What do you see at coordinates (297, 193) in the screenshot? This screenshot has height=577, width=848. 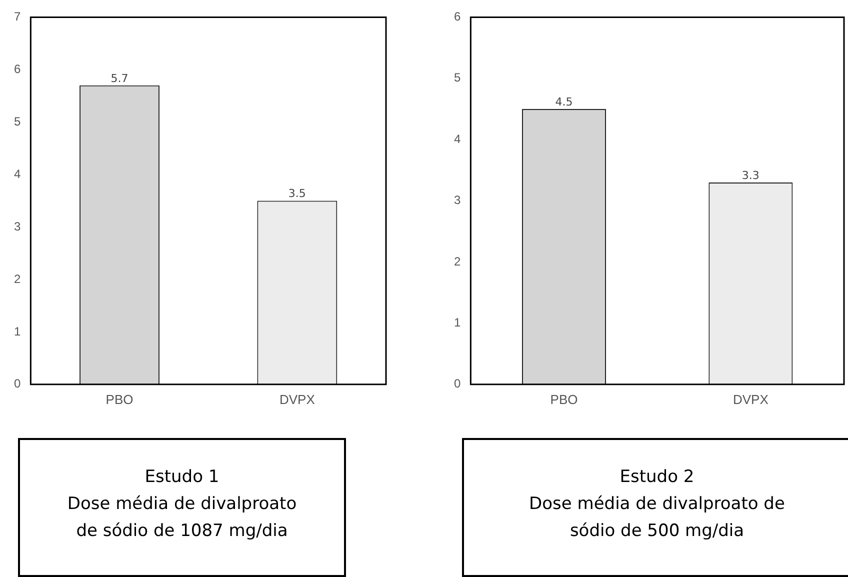 I see `data-label: 3.5` at bounding box center [297, 193].